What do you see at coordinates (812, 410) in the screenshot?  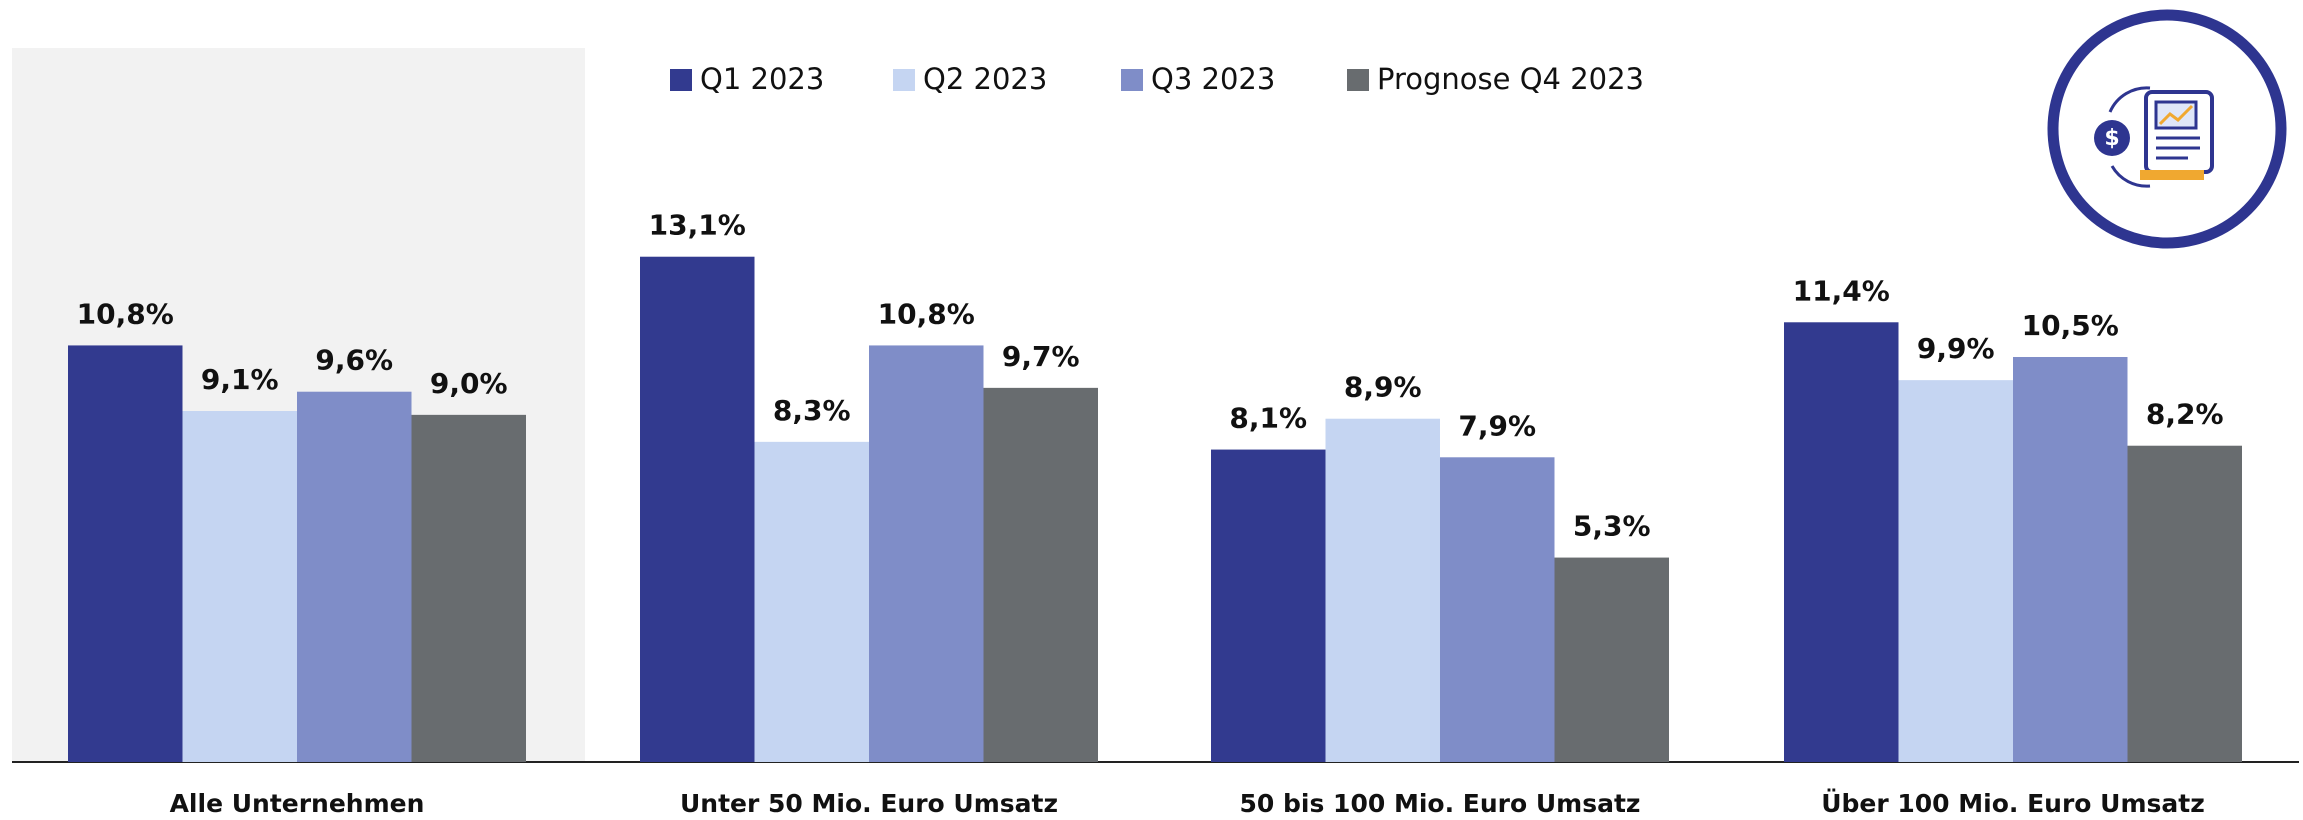 I see `value-label: 8,3%` at bounding box center [812, 410].